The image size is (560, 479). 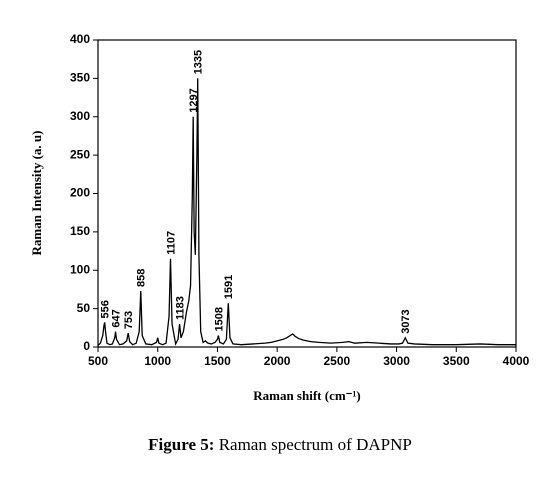 I want to click on y-tick-label: 0, so click(x=86, y=346).